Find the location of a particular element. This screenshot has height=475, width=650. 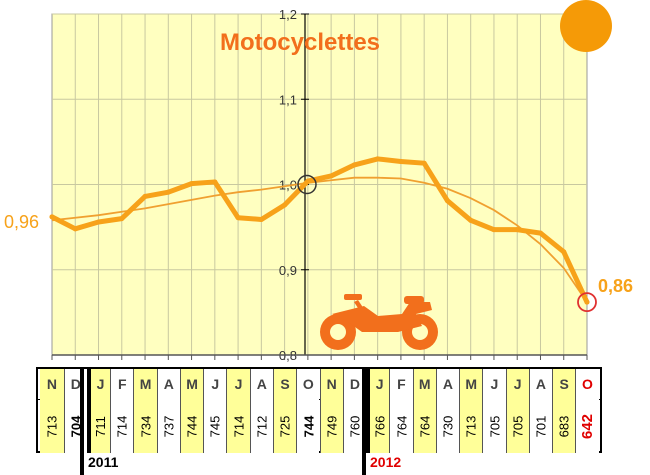

month-cell: O is located at coordinates (308, 384).